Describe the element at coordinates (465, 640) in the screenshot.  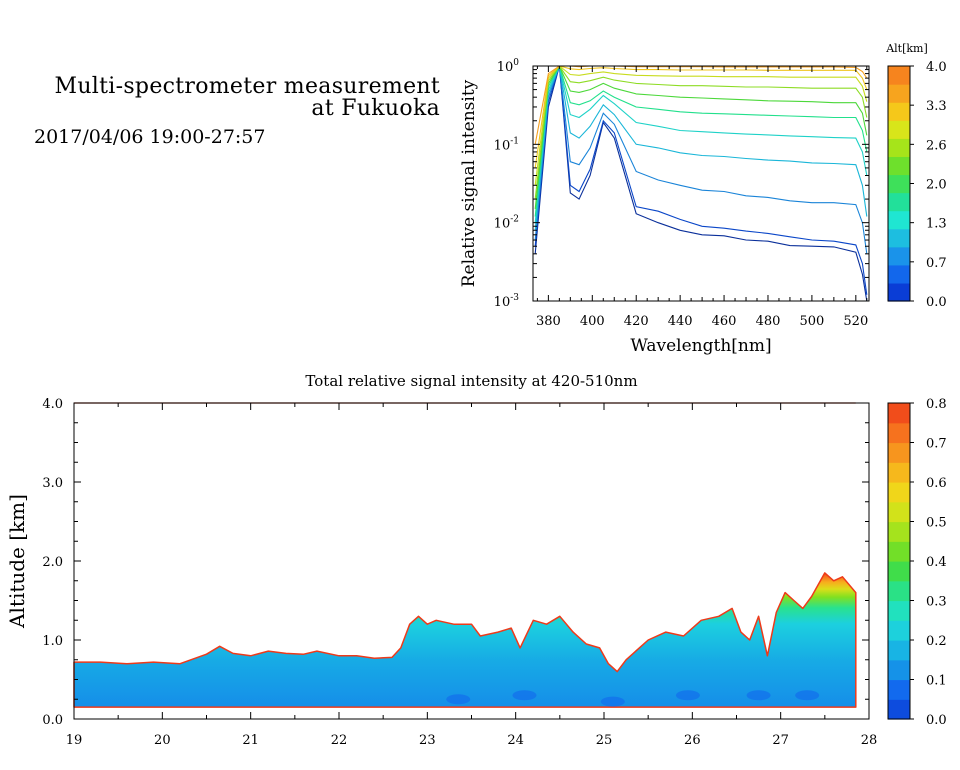
I see `altitude-intensity-band` at that location.